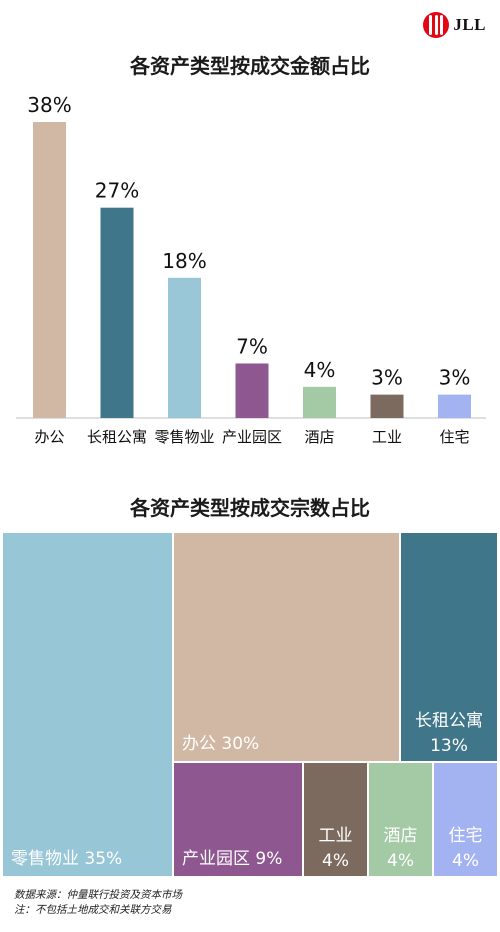 This screenshot has width=500, height=932. Describe the element at coordinates (117, 191) in the screenshot. I see `bar-value-label: 27%` at that location.